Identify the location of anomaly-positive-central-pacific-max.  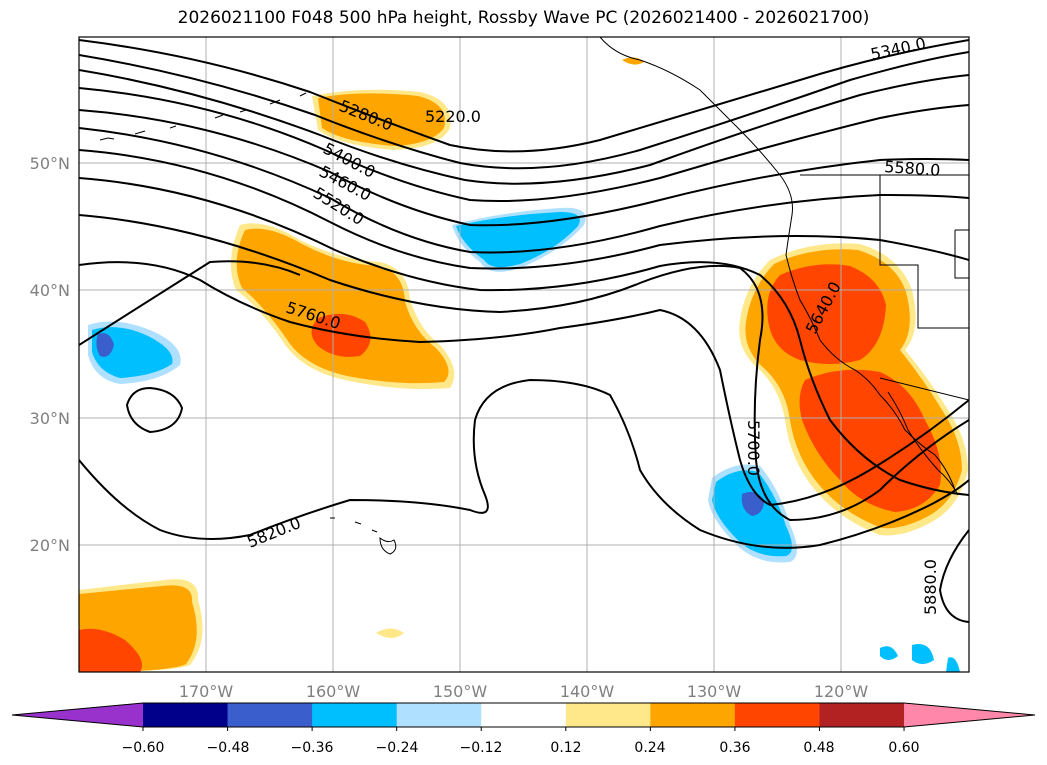
(341, 335).